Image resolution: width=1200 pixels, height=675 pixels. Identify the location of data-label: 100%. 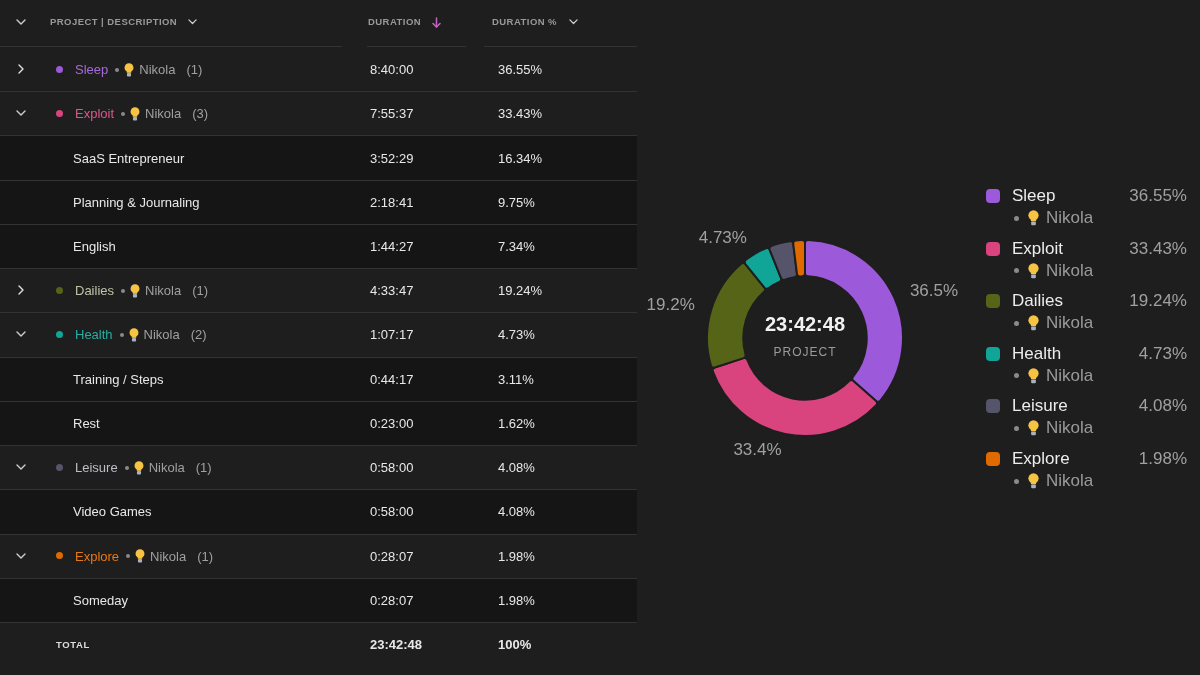
(515, 645).